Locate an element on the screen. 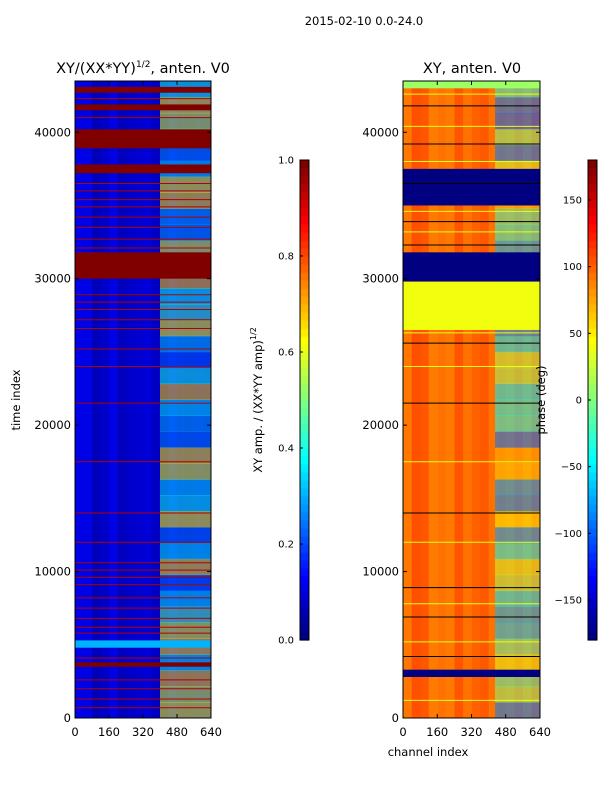  phase-y-tick-label: 40000 is located at coordinates (380, 132).